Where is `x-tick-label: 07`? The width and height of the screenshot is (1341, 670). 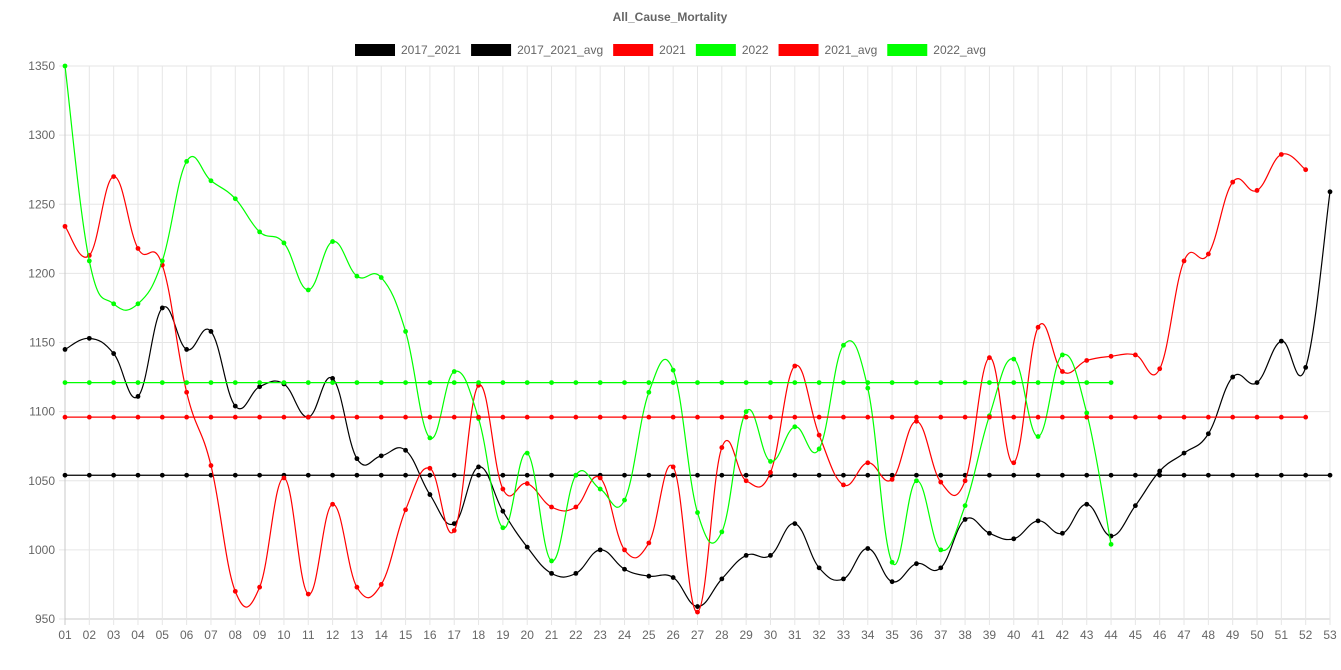 x-tick-label: 07 is located at coordinates (211, 635).